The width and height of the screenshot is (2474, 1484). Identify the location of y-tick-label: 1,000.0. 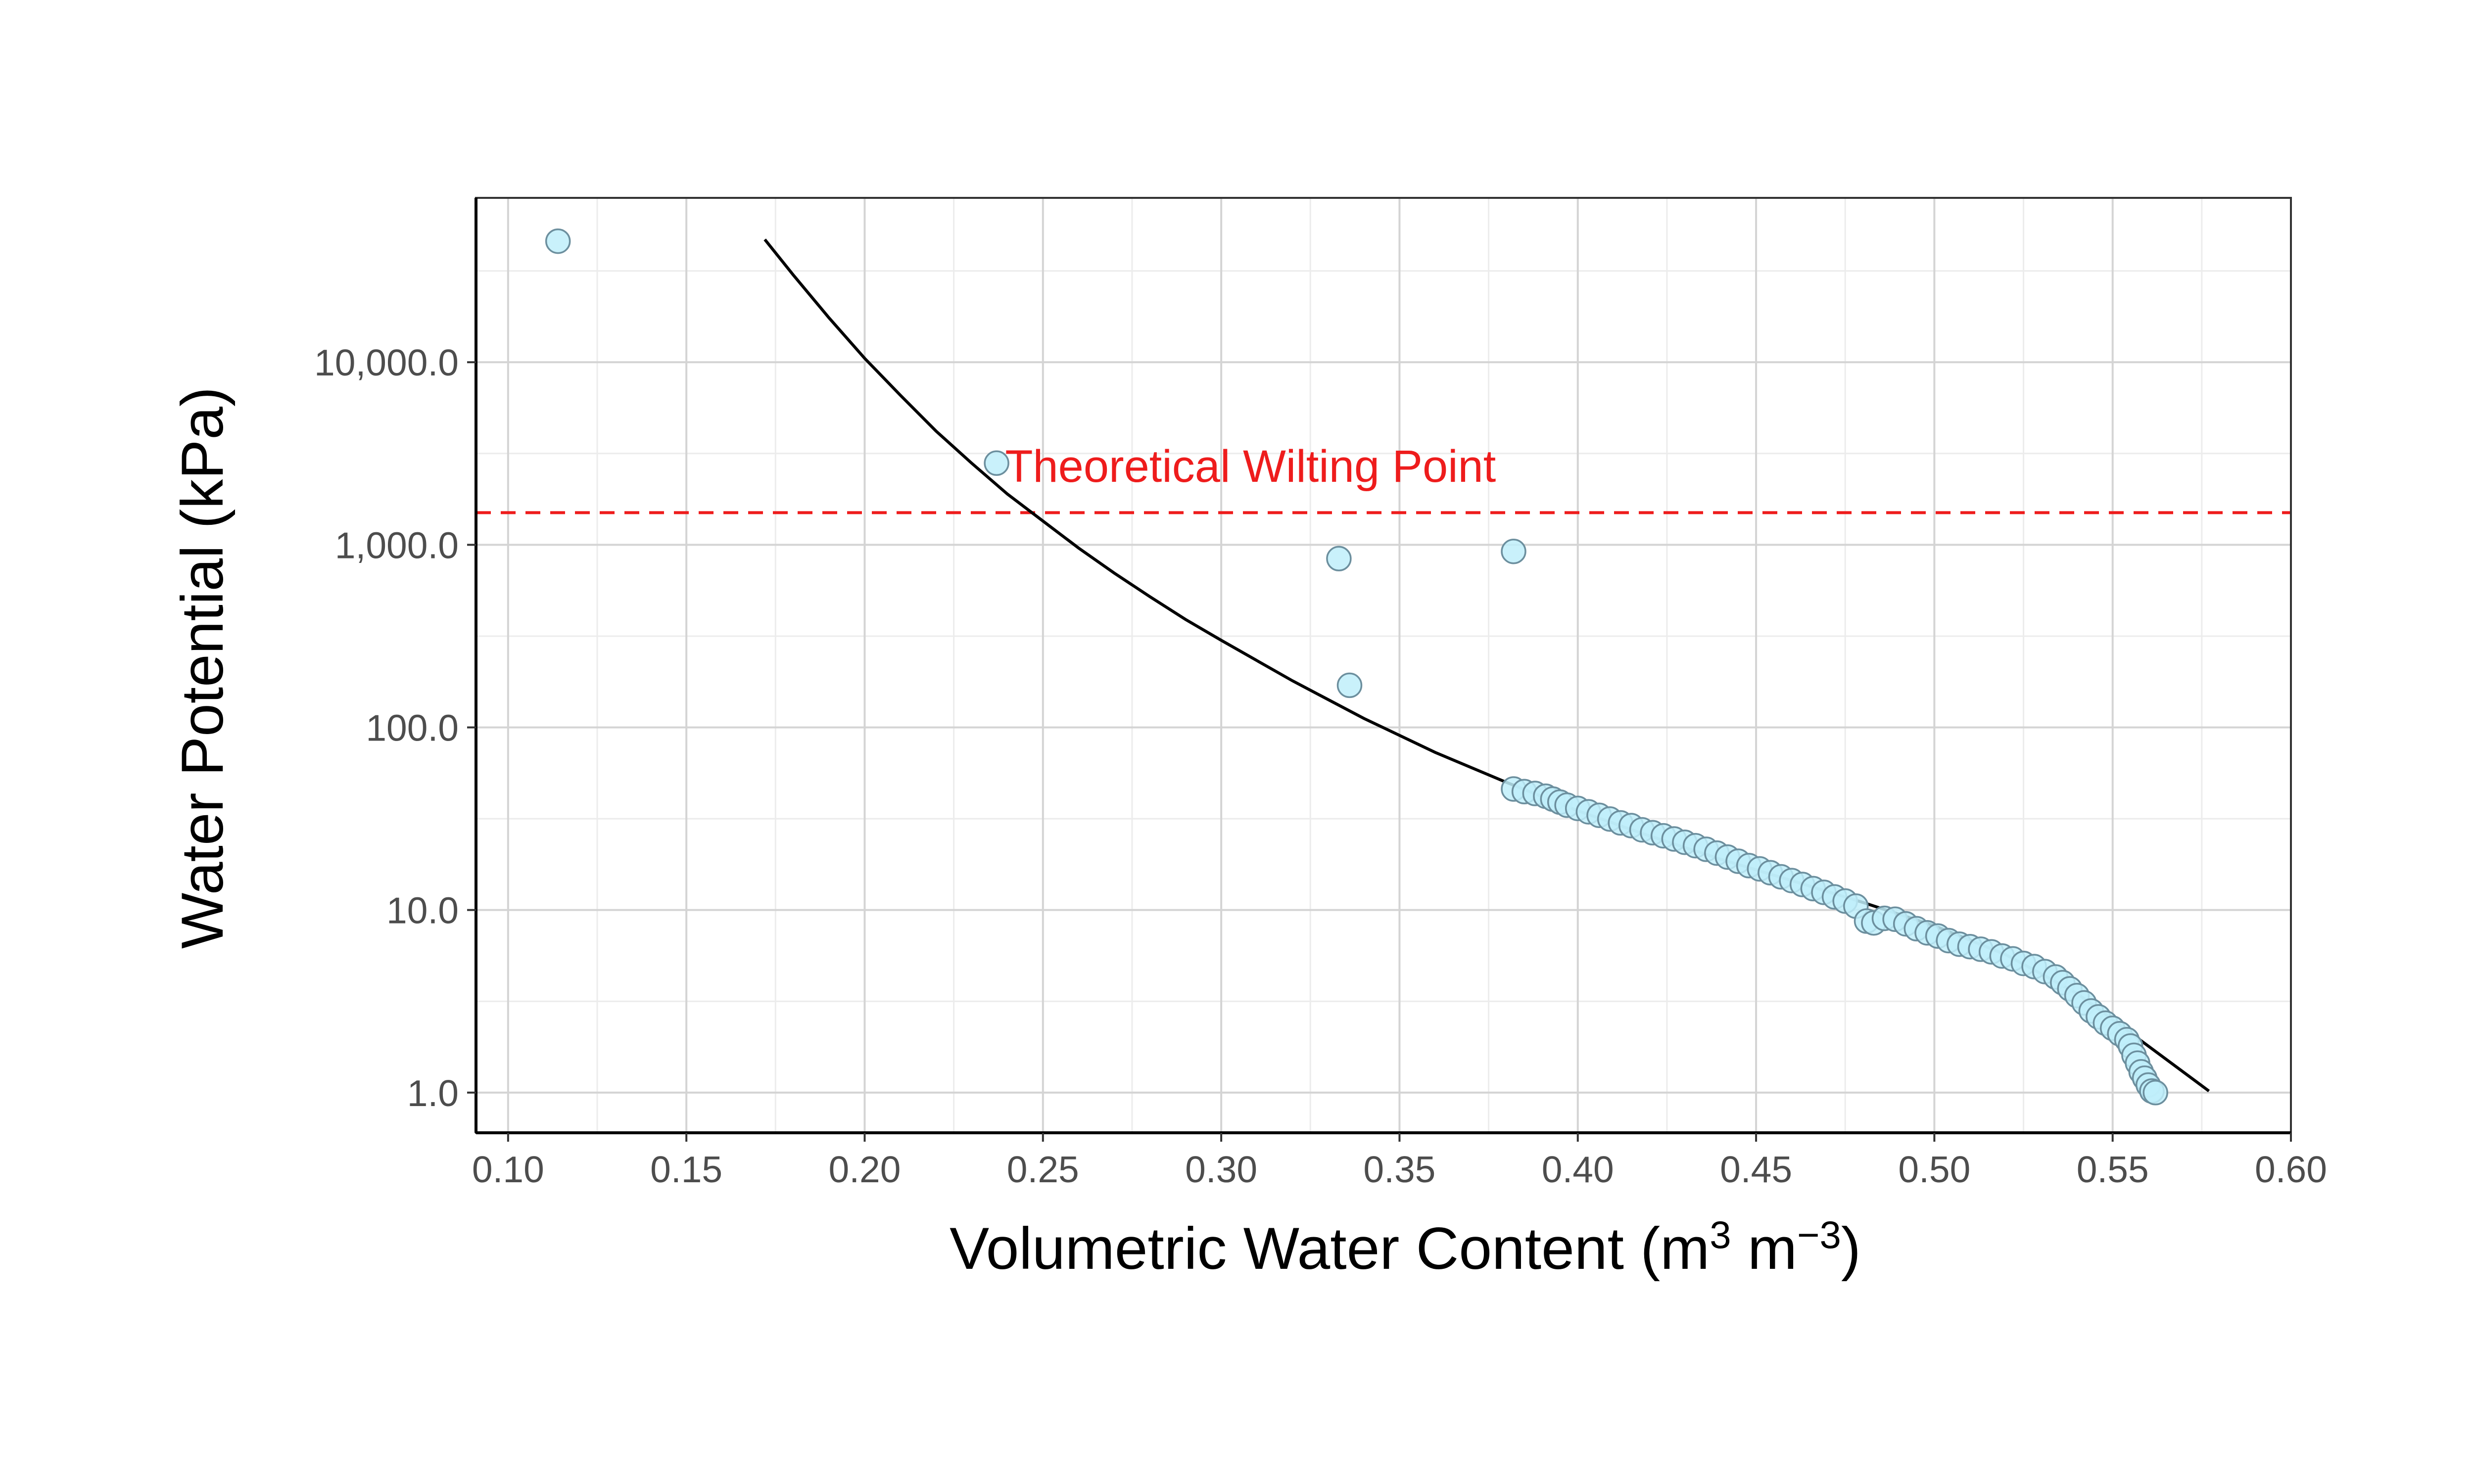
(397, 545).